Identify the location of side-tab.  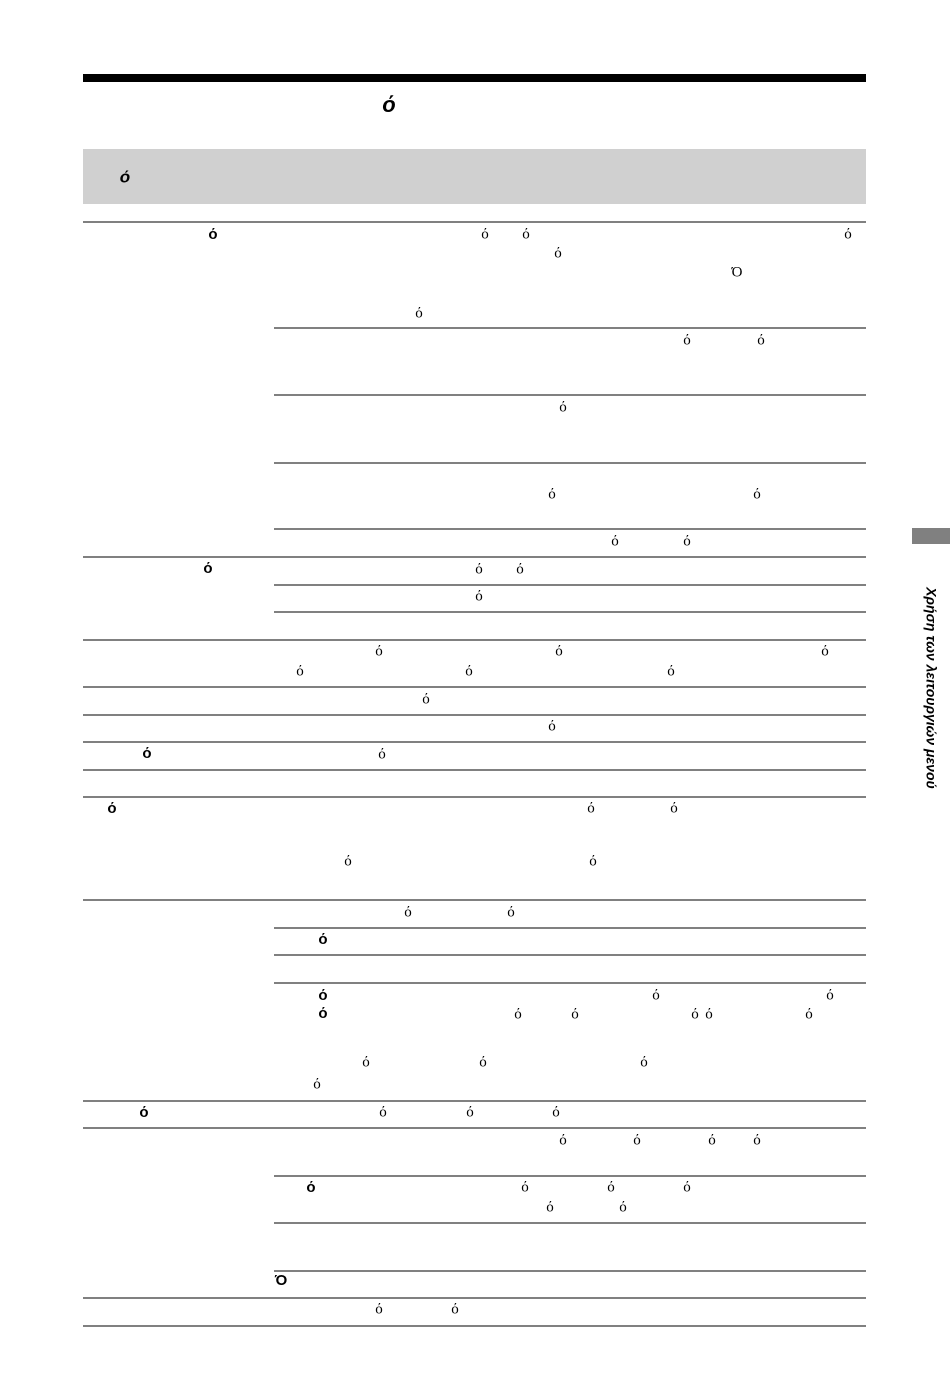
(931, 536).